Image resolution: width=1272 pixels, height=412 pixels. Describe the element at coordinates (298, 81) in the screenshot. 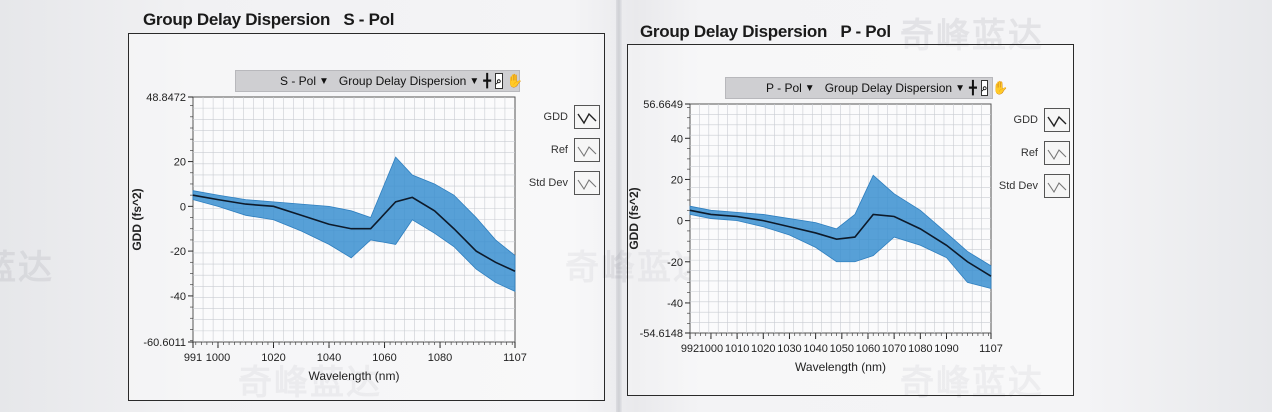

I see `pol-select-label: S - Pol` at that location.